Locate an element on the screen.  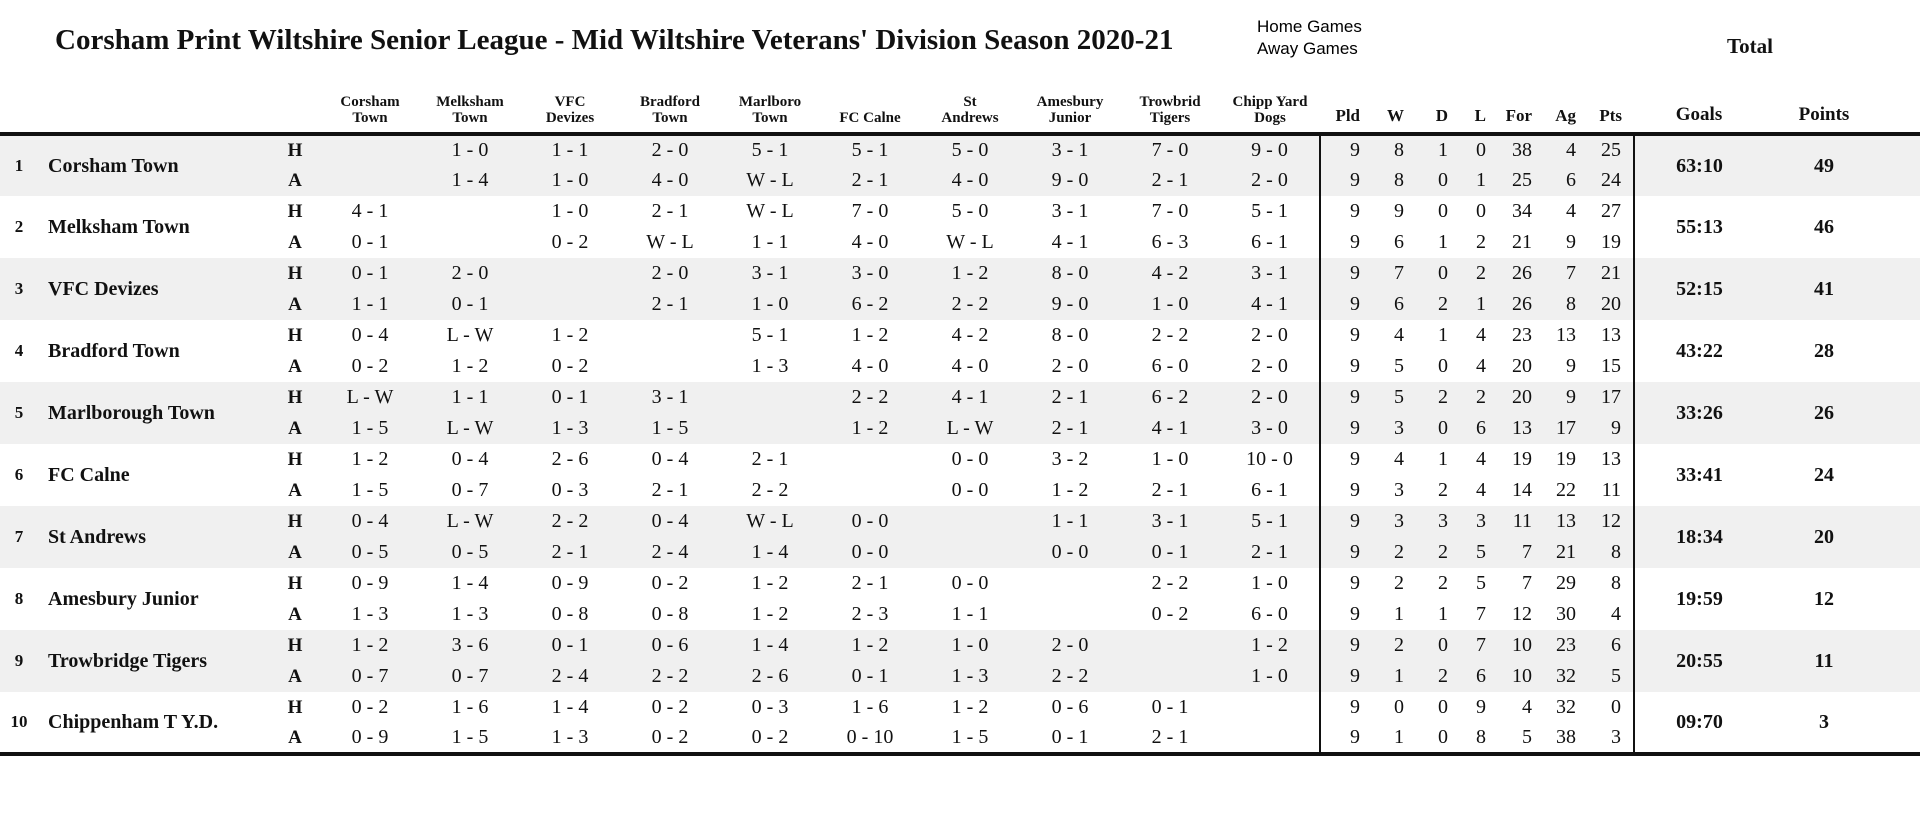
stat-cell: 13 is located at coordinates (1566, 521).